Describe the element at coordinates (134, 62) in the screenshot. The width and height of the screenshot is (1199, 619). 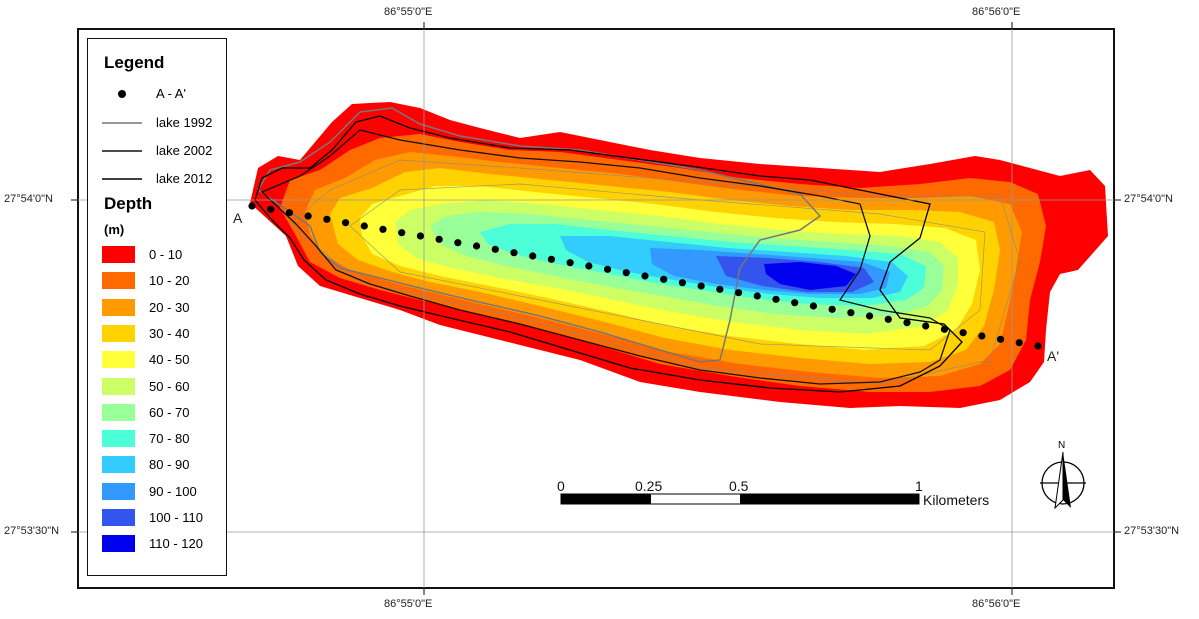
I see `legend-title: Legend` at that location.